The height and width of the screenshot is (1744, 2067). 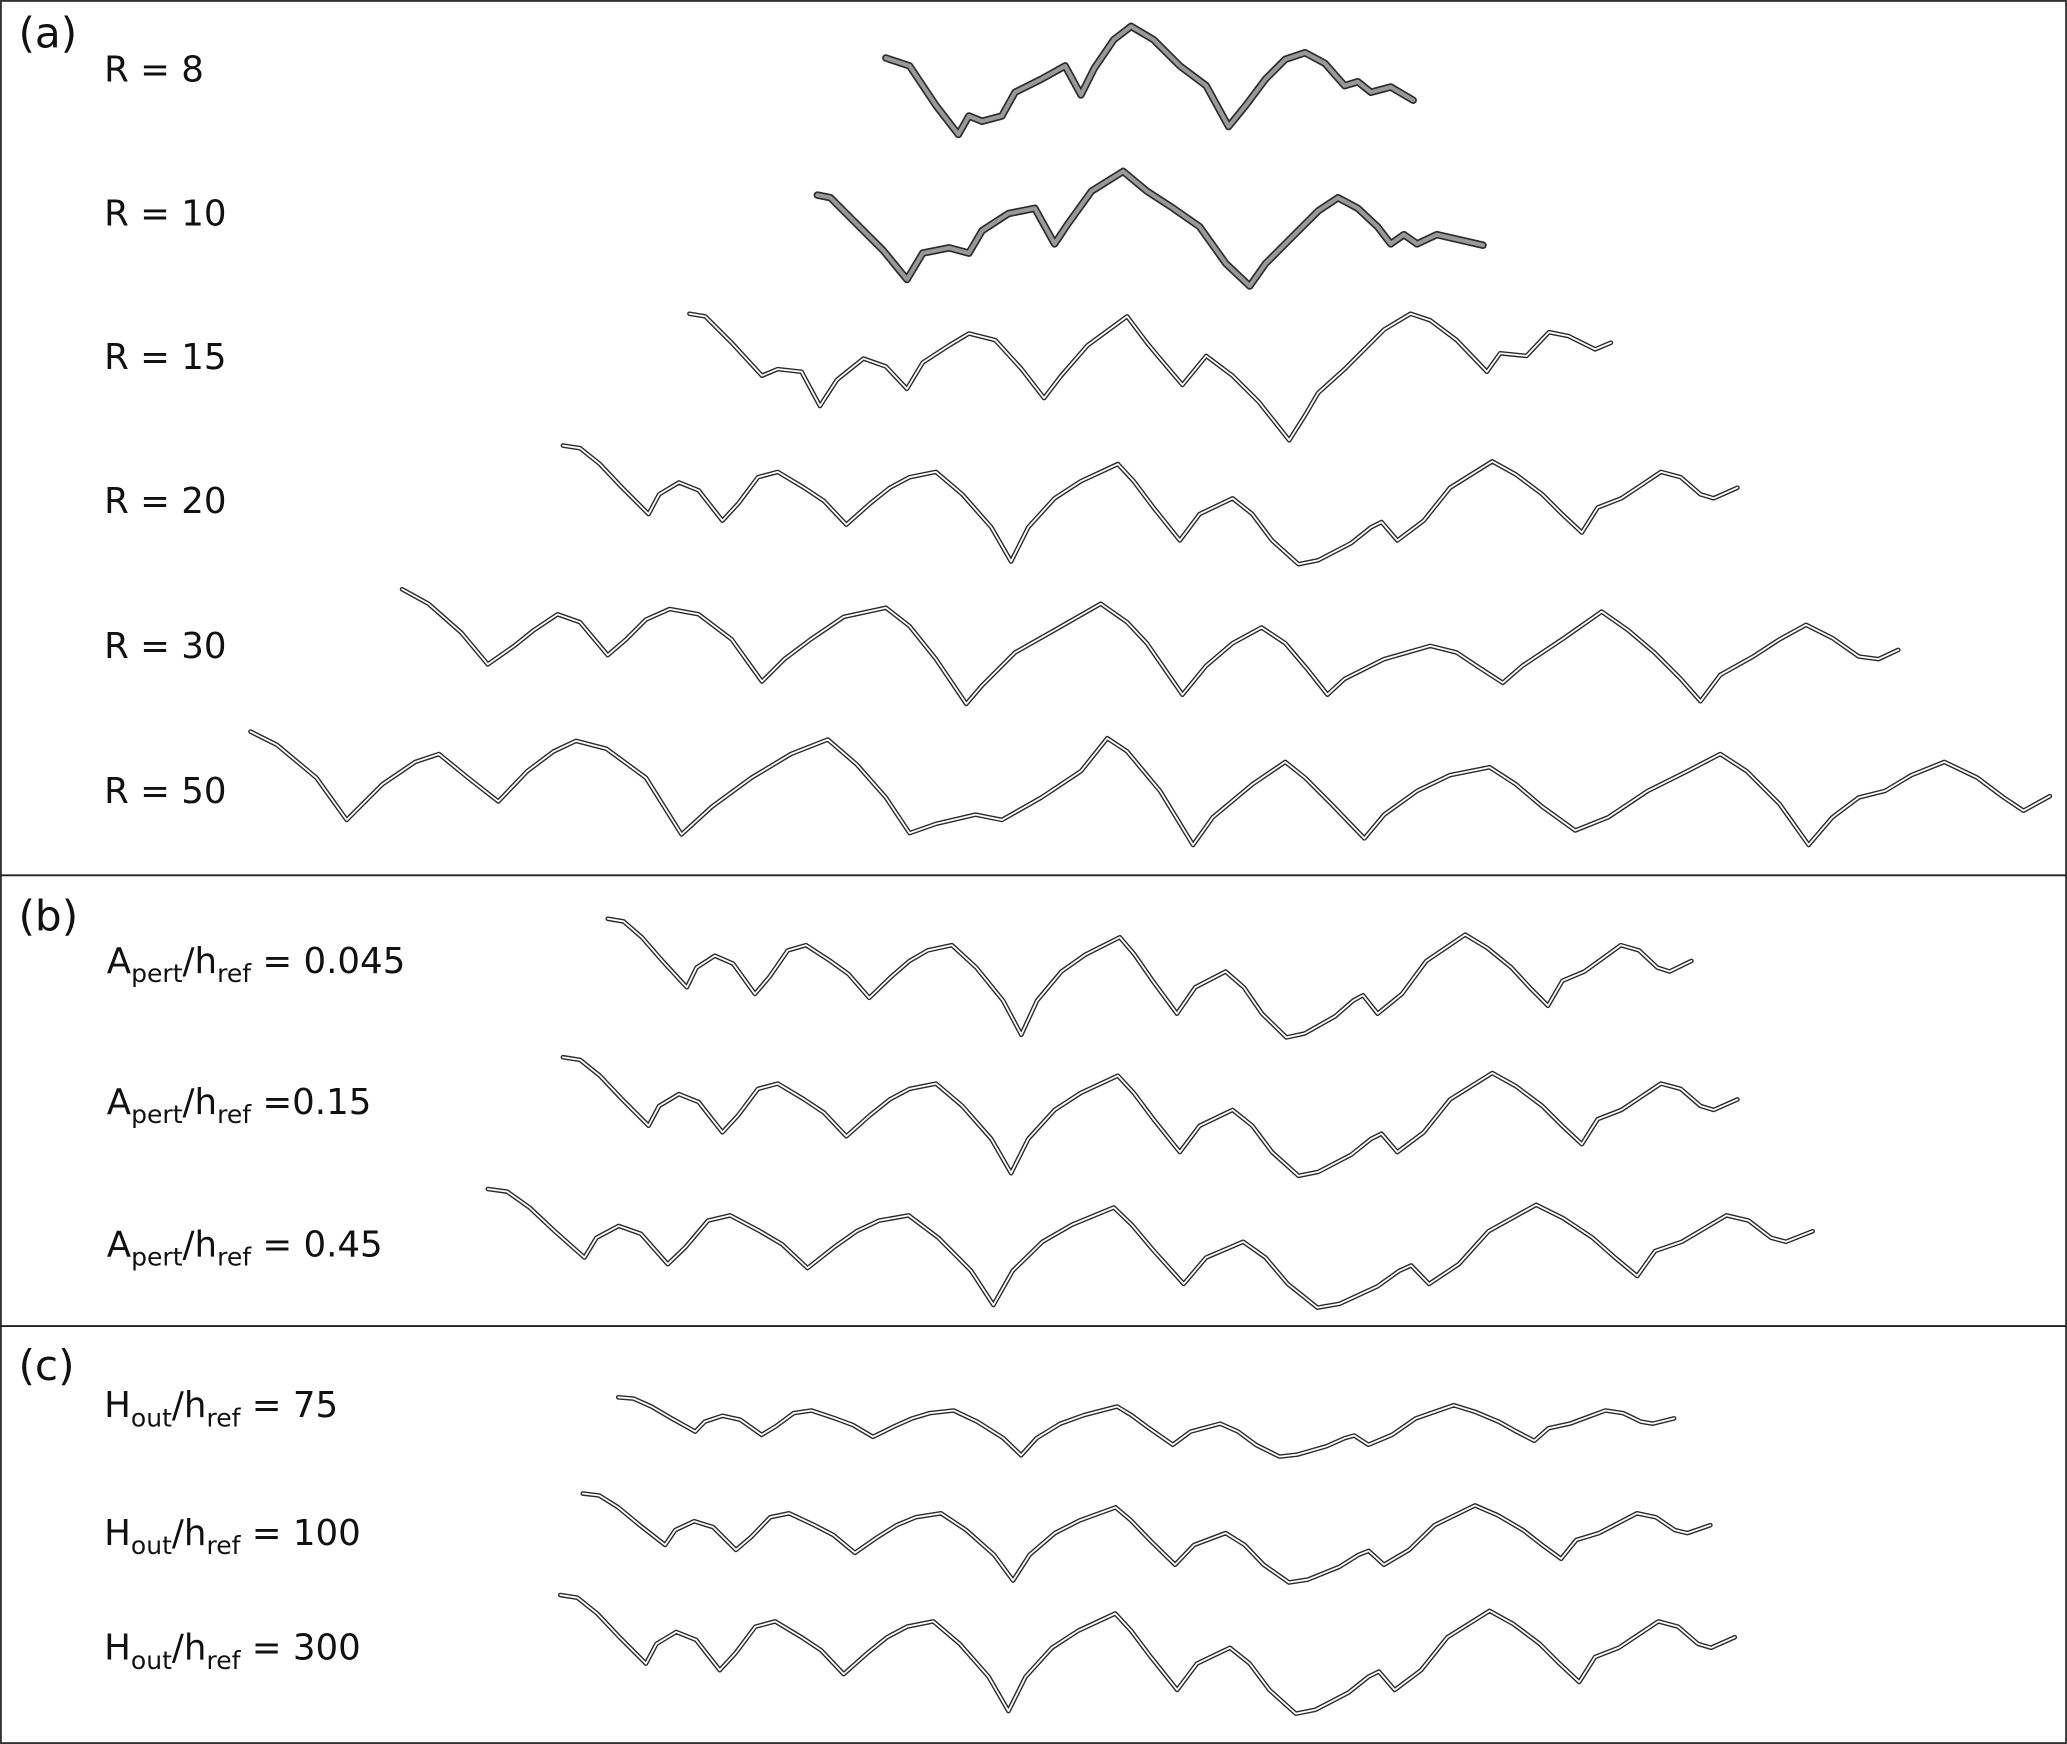 I want to click on profiles-c, so click(x=1147, y=1555).